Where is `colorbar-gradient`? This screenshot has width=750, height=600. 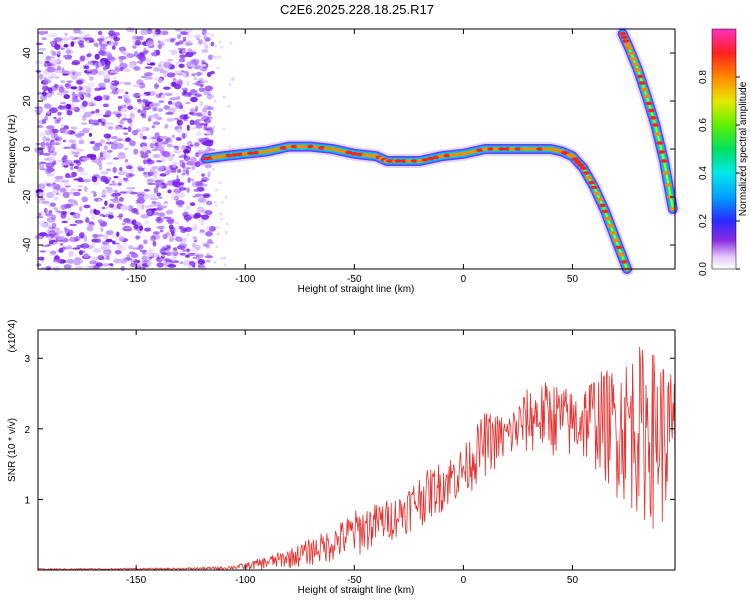 colorbar-gradient is located at coordinates (724, 149).